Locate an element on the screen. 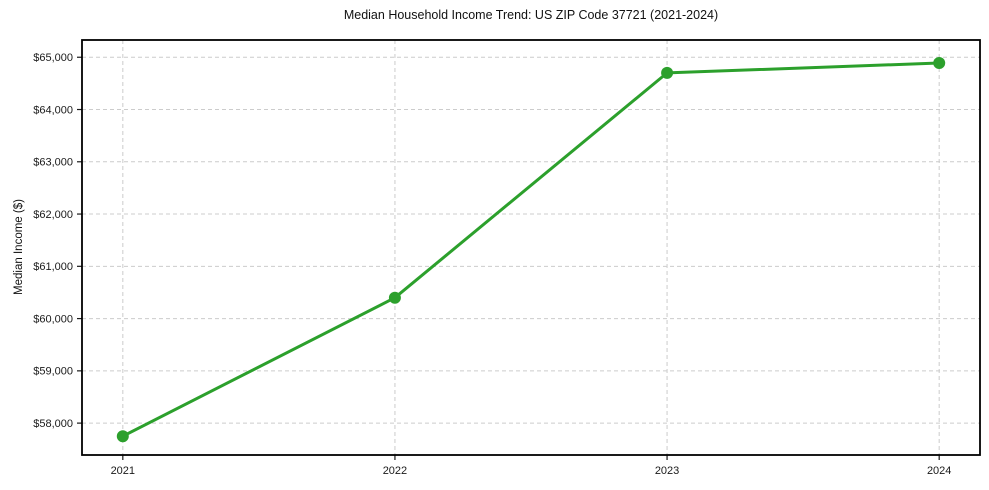  y-tick-label: $65,000 is located at coordinates (53, 58).